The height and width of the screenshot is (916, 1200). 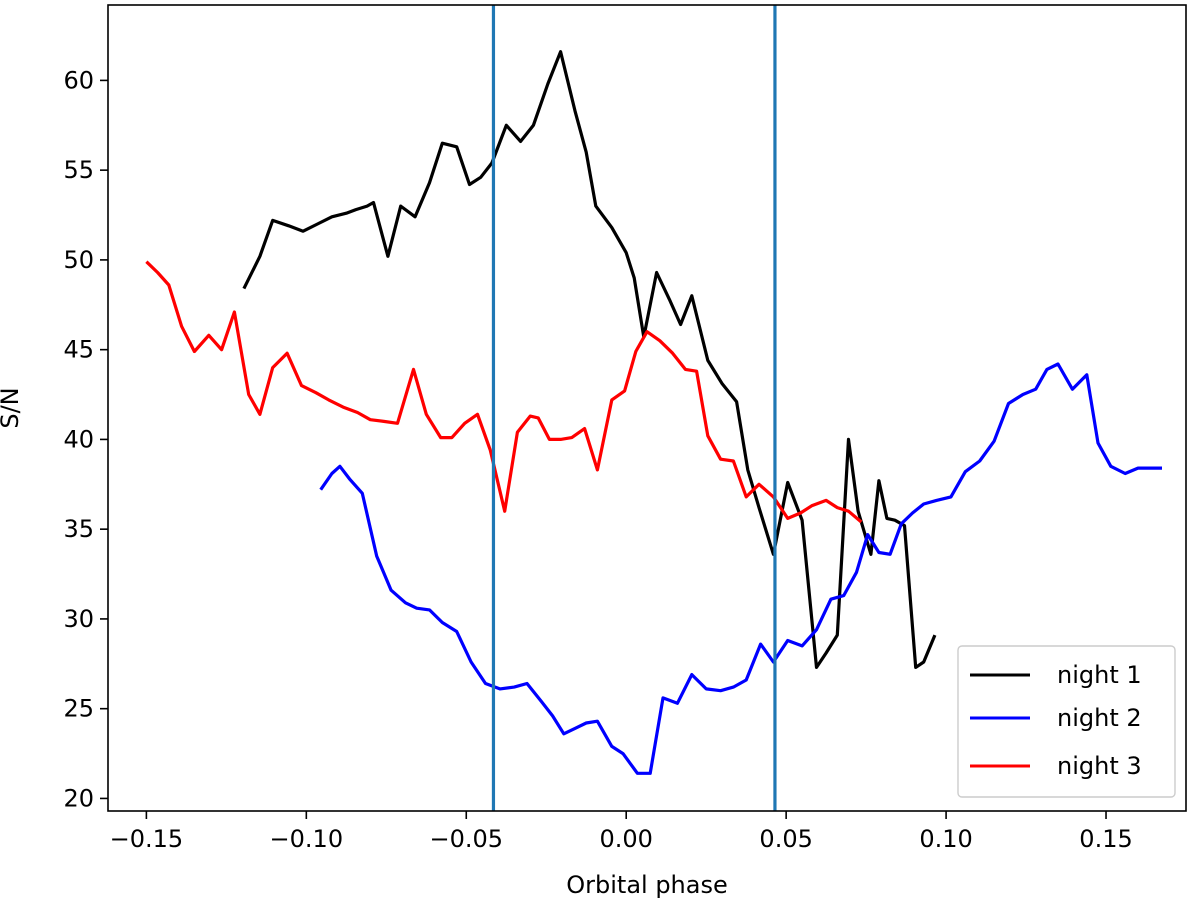 I want to click on legend-box, so click(x=1066, y=721).